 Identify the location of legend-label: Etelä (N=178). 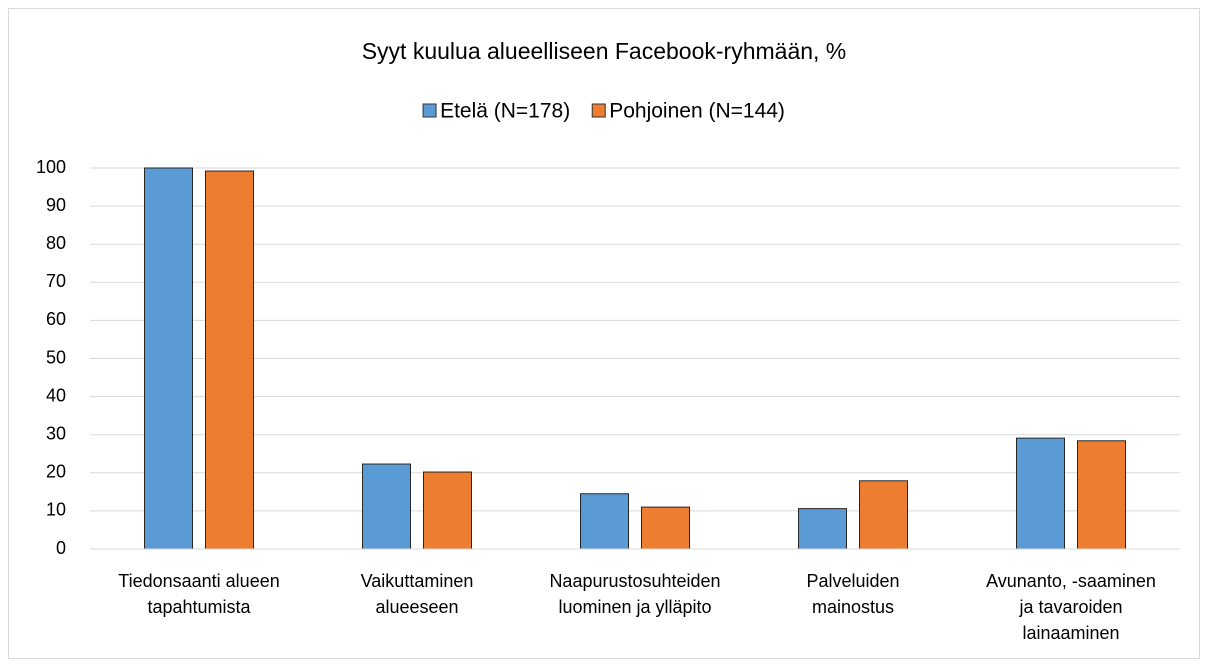
(505, 111).